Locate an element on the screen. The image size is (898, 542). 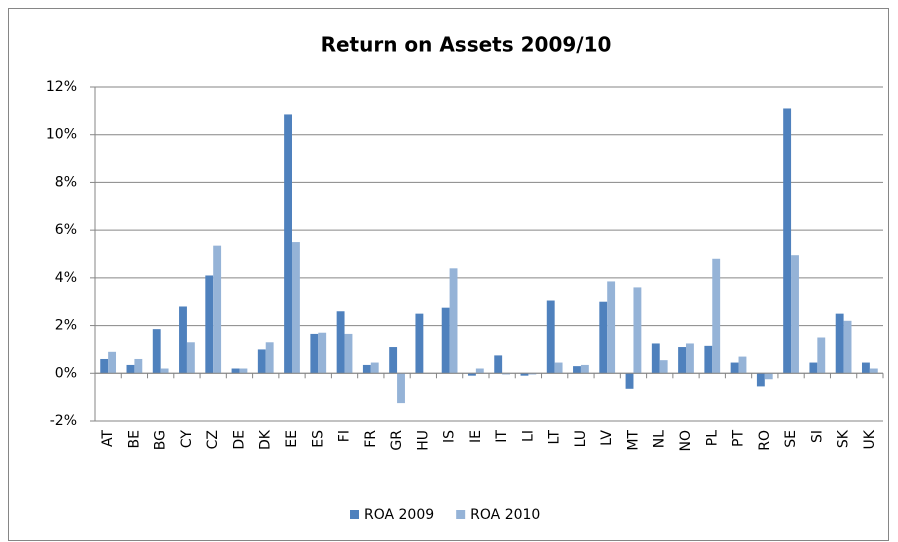
x-tick-label: RO is located at coordinates (765, 440).